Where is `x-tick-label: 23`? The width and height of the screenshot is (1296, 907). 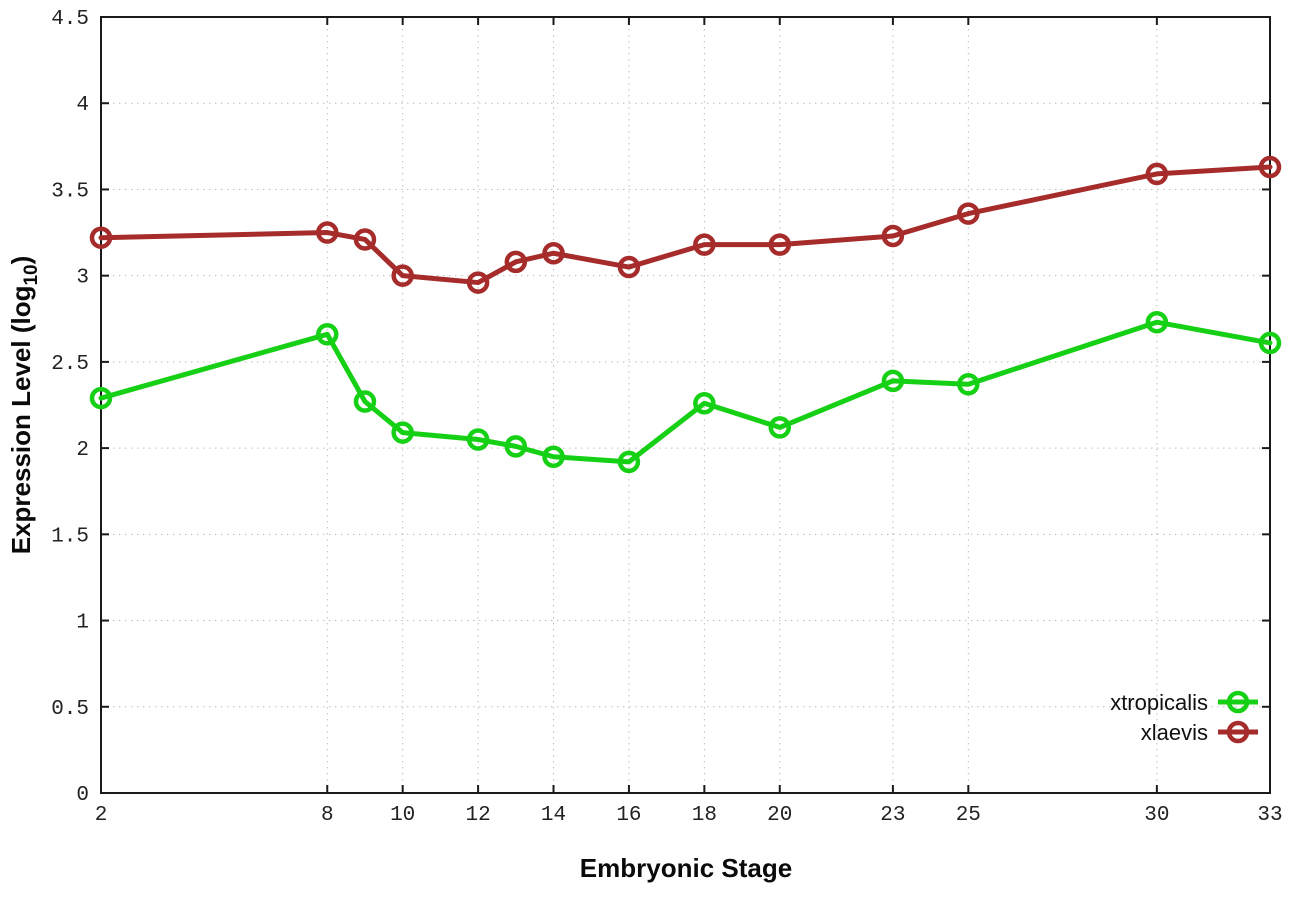
x-tick-label: 23 is located at coordinates (892, 815).